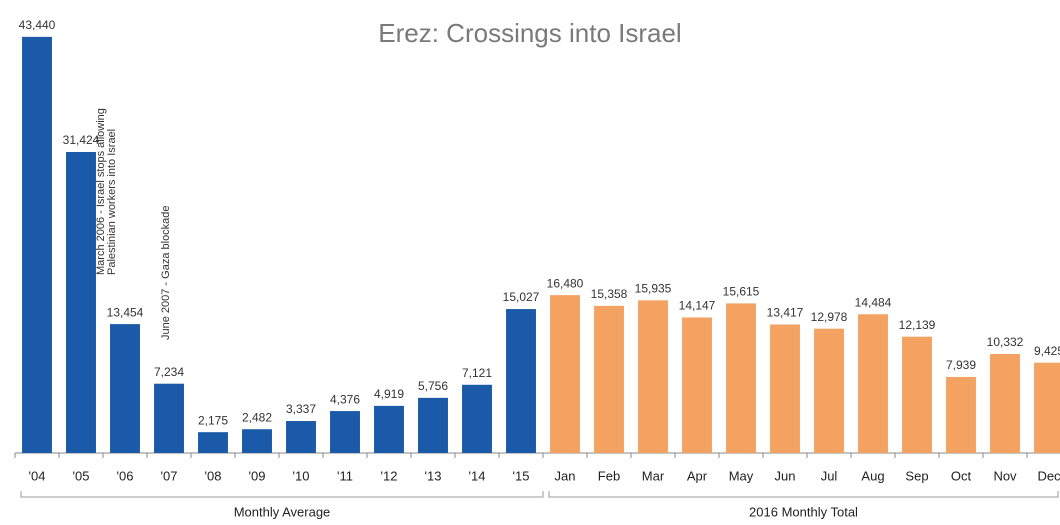  What do you see at coordinates (961, 475) in the screenshot?
I see `x-tick-label: Oct` at bounding box center [961, 475].